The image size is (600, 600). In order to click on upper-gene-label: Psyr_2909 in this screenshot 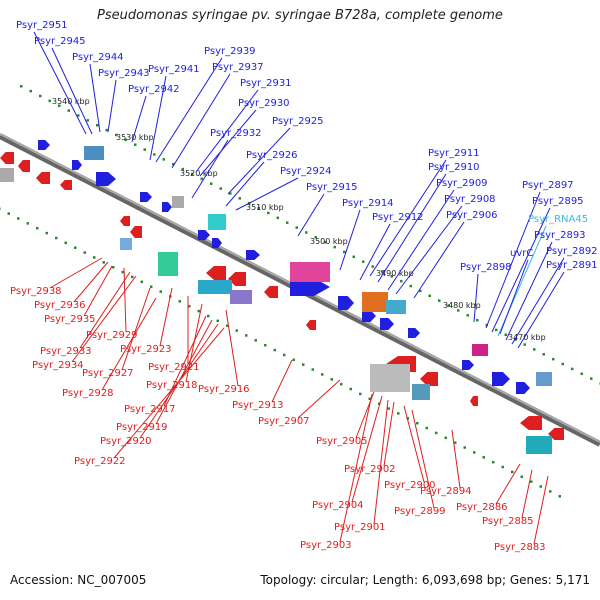, I will do `click(462, 183)`.